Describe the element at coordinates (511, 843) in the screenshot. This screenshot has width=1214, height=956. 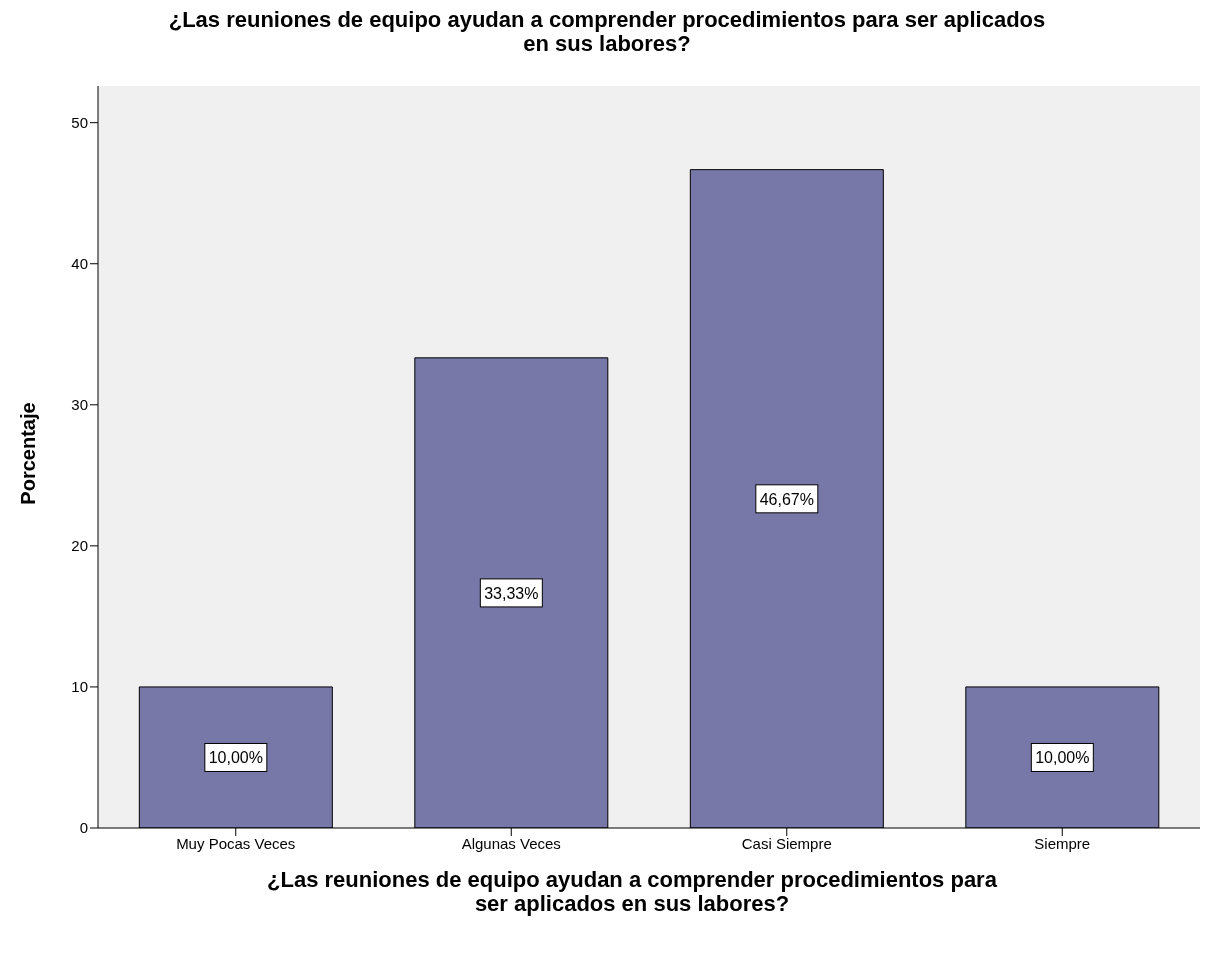
I see `x-tick-label: Algunas Veces` at that location.